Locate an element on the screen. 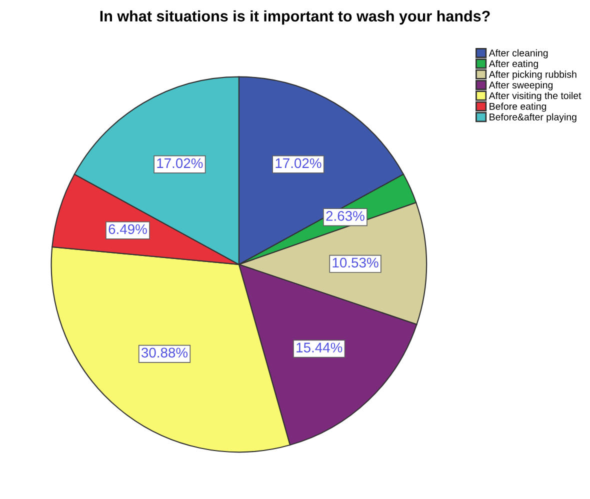 This screenshot has height=499, width=590. data-label: 10.53% is located at coordinates (355, 263).